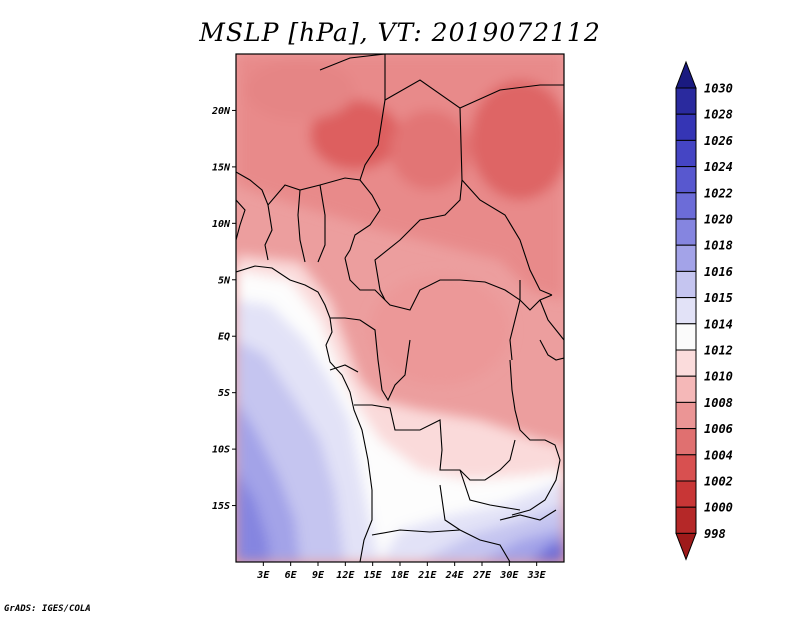 The width and height of the screenshot is (800, 618). What do you see at coordinates (718, 193) in the screenshot?
I see `colorbar-label: 1022` at bounding box center [718, 193].